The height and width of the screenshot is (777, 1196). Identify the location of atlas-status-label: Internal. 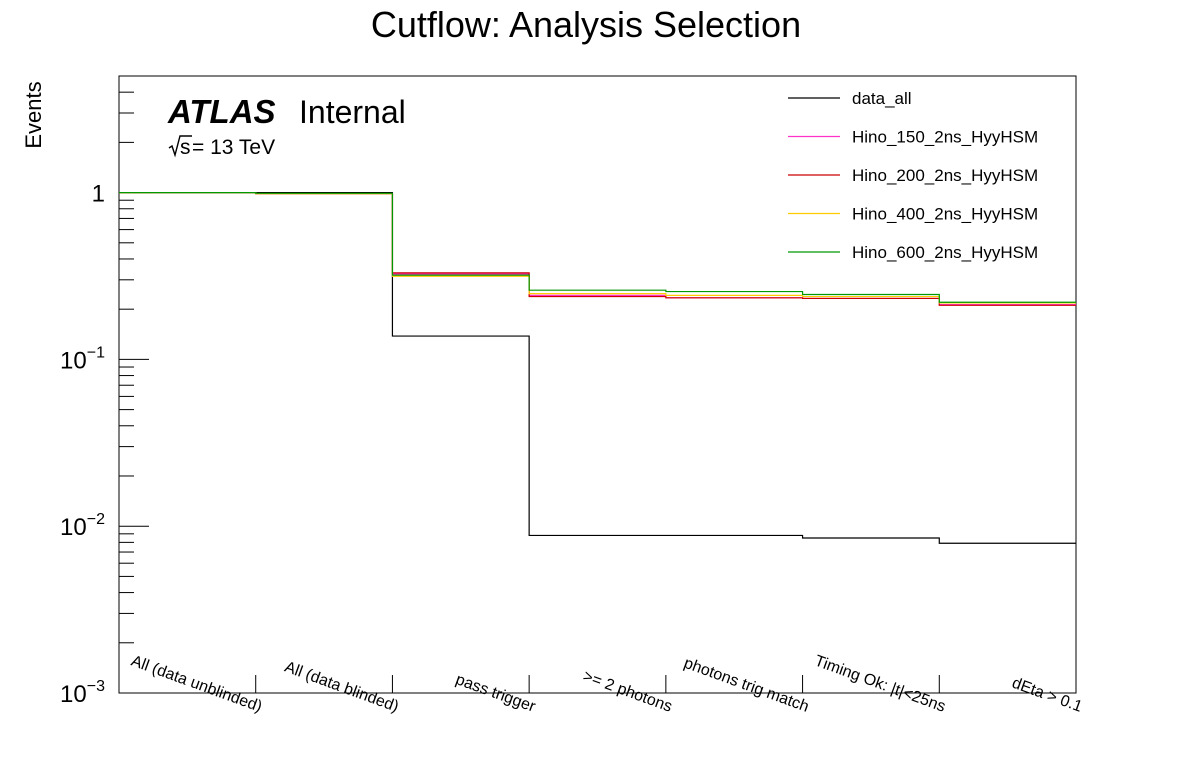
(352, 112).